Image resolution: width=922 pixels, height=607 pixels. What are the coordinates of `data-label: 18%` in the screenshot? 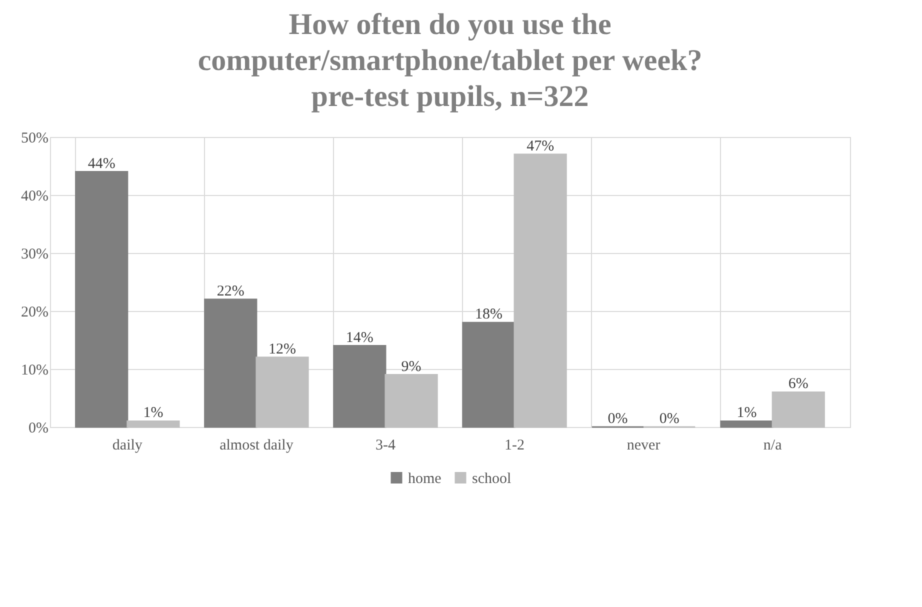 It's located at (488, 314).